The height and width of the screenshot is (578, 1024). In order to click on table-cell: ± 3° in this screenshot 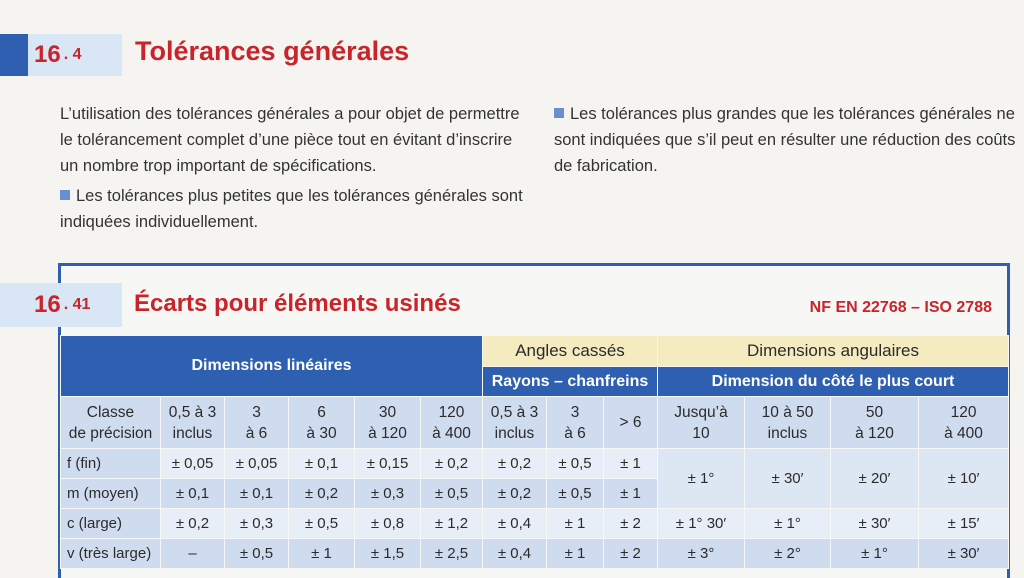, I will do `click(701, 553)`.